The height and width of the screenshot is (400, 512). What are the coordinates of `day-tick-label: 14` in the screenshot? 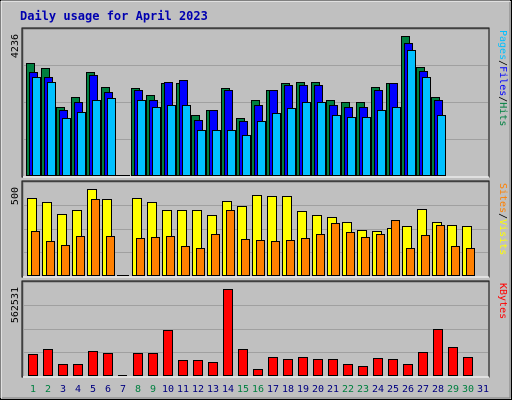 It's located at (228, 389).